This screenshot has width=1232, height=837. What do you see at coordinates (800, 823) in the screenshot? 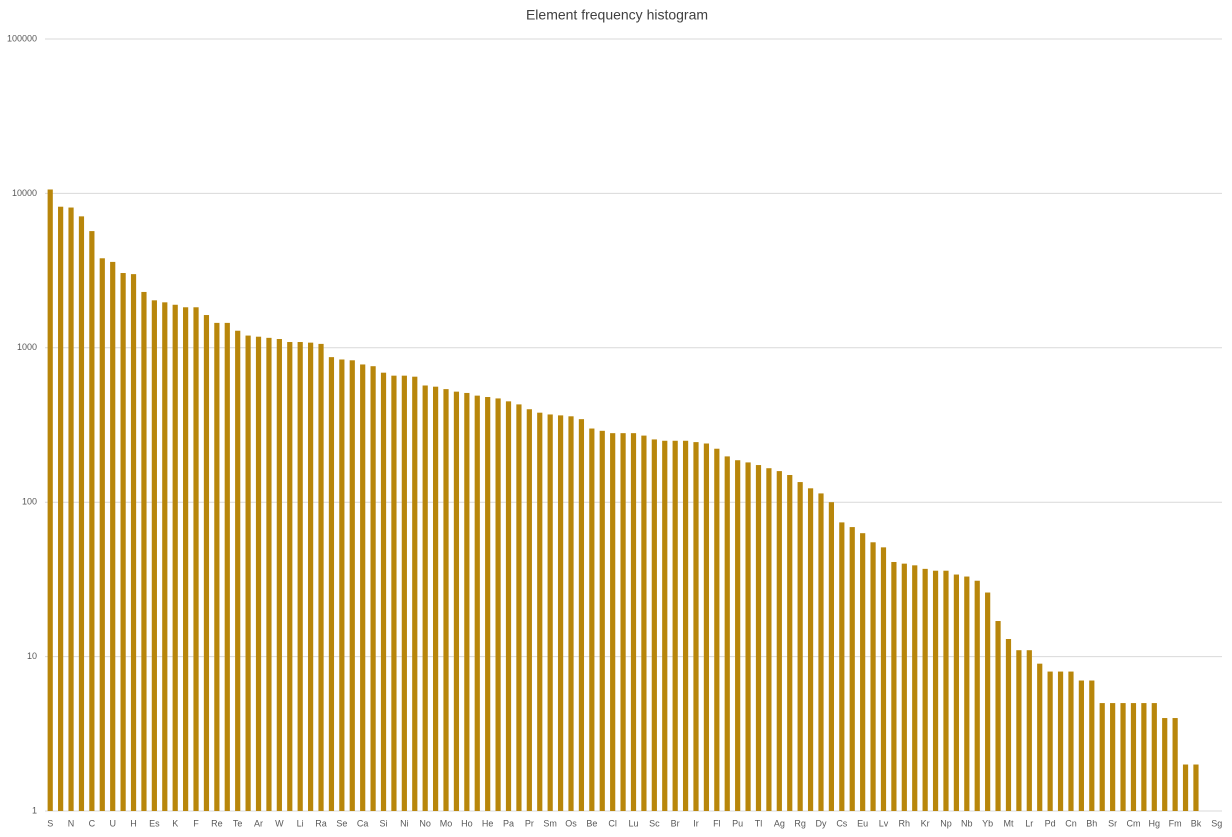
I see `x-tick-label: Rg` at bounding box center [800, 823].